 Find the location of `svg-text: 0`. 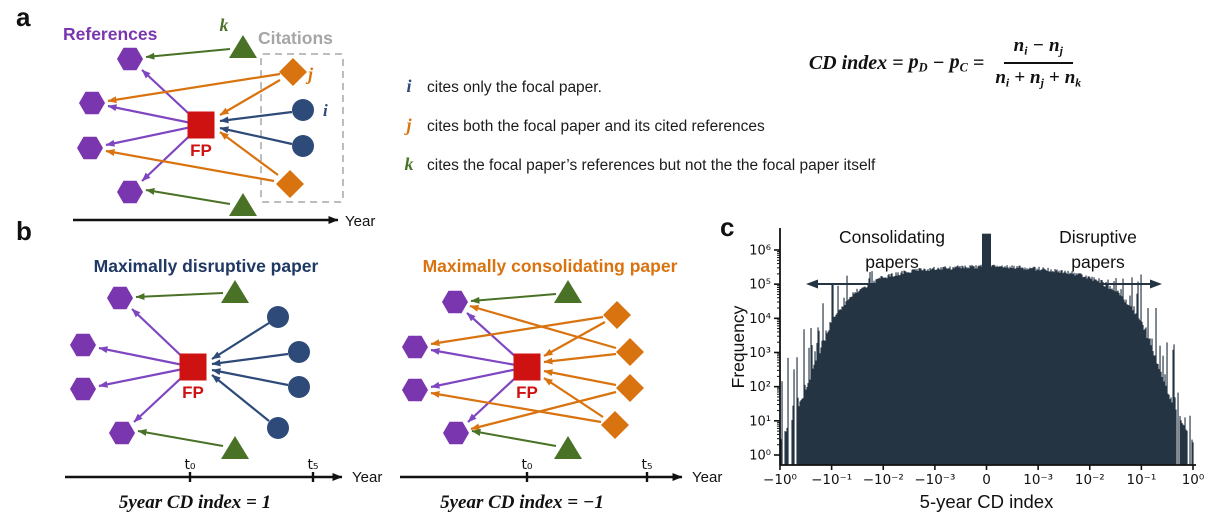

svg-text: 0 is located at coordinates (986, 480).